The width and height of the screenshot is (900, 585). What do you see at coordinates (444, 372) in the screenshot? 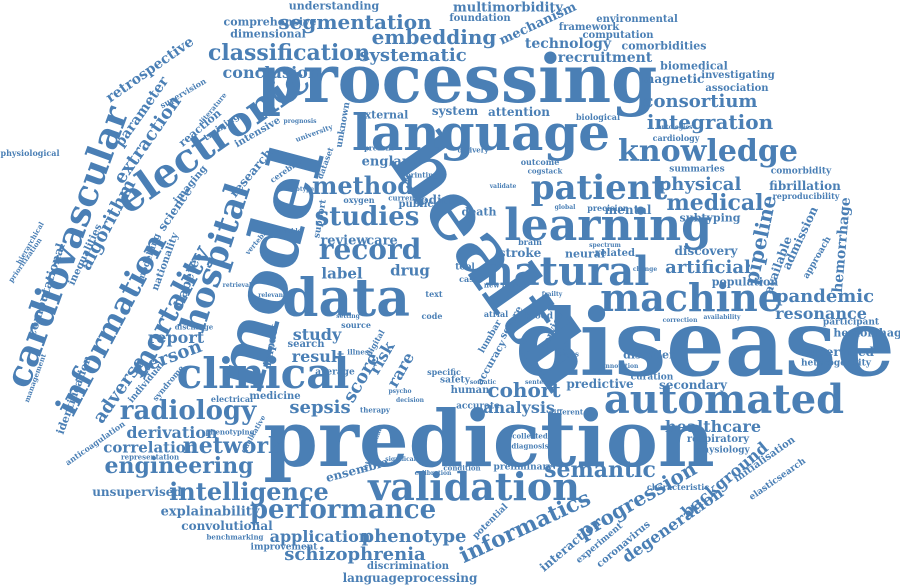
I see `word-specific: specific` at bounding box center [444, 372].